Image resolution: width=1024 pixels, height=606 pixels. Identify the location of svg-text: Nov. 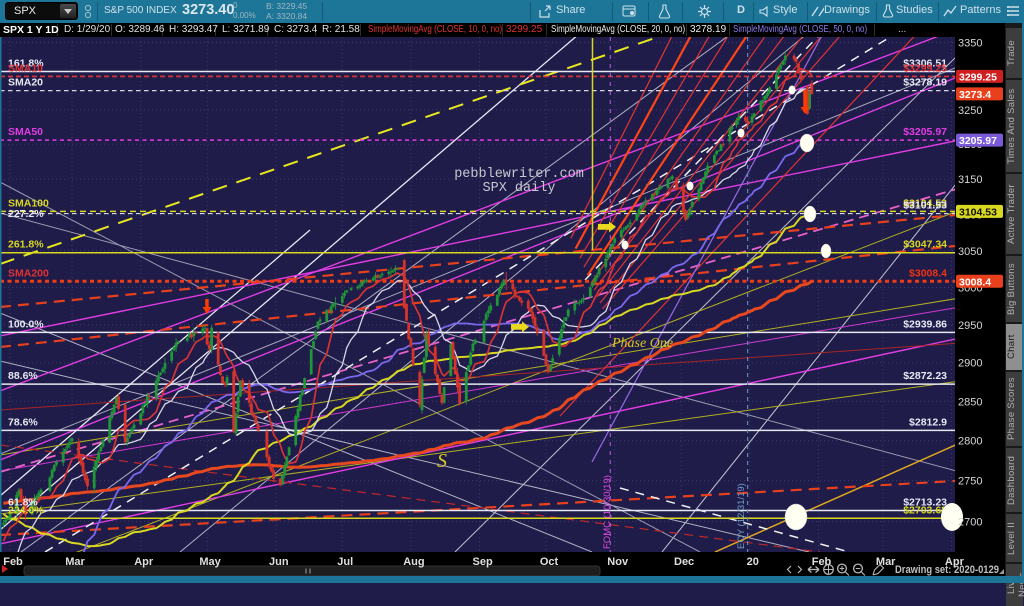
(618, 562).